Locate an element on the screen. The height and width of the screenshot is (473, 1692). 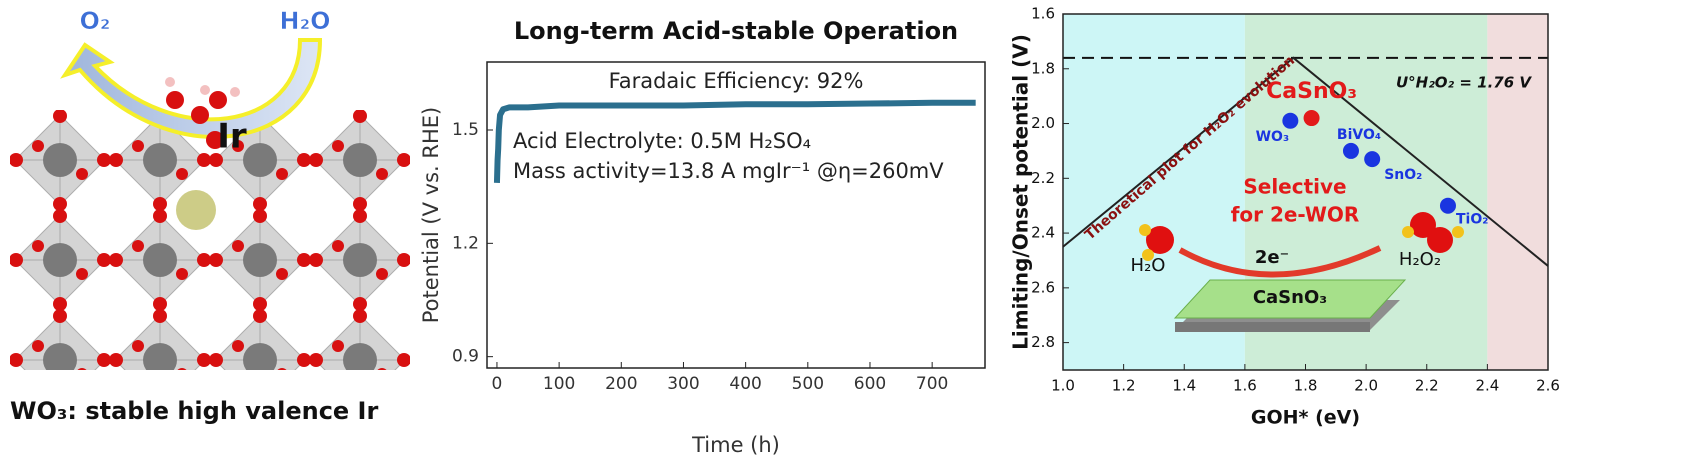
x-tick-label: 2.6 is located at coordinates (1548, 386).